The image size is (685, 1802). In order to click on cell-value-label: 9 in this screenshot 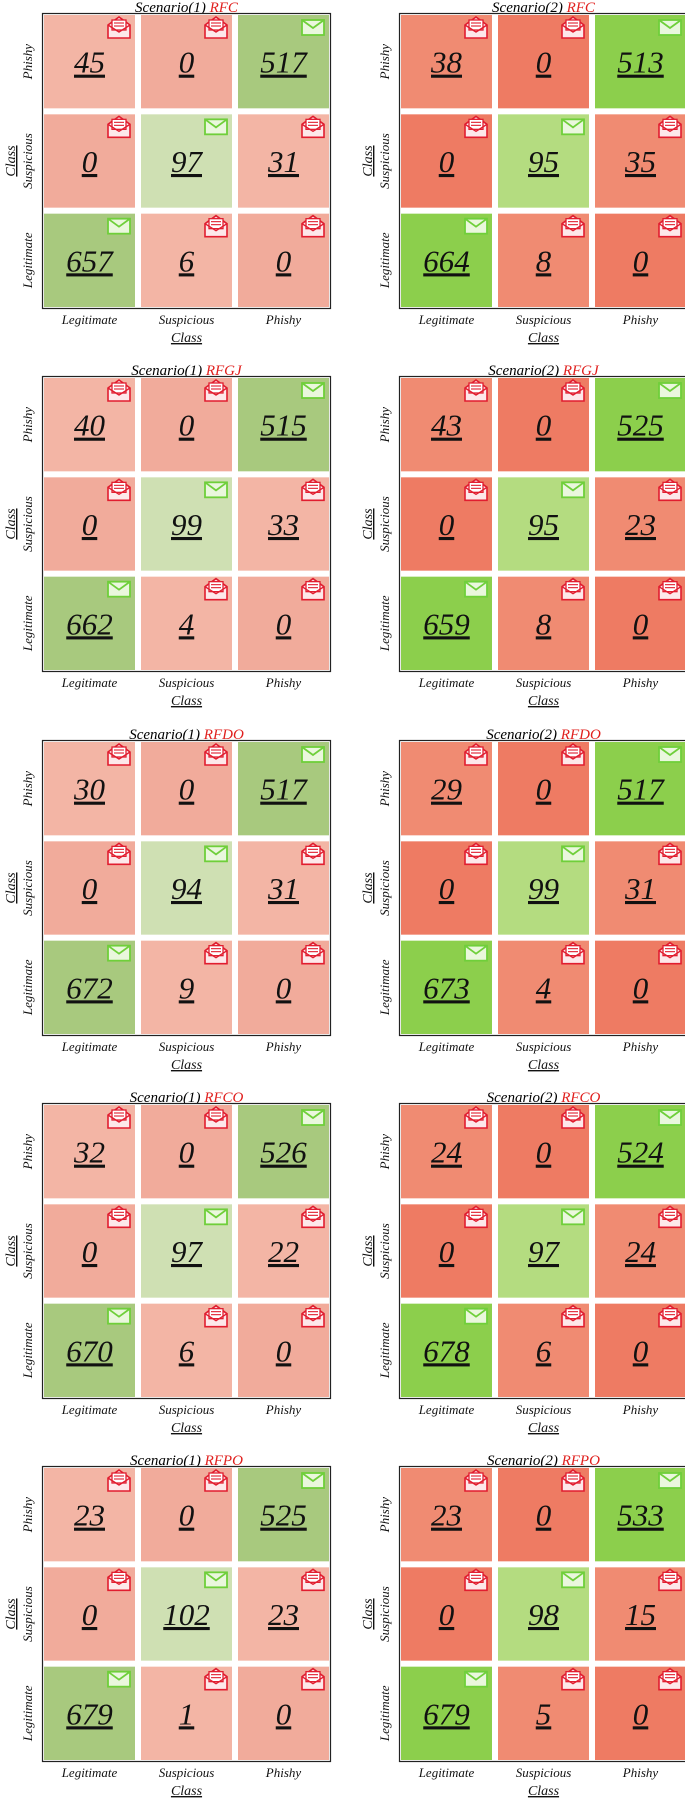, I will do `click(187, 987)`.